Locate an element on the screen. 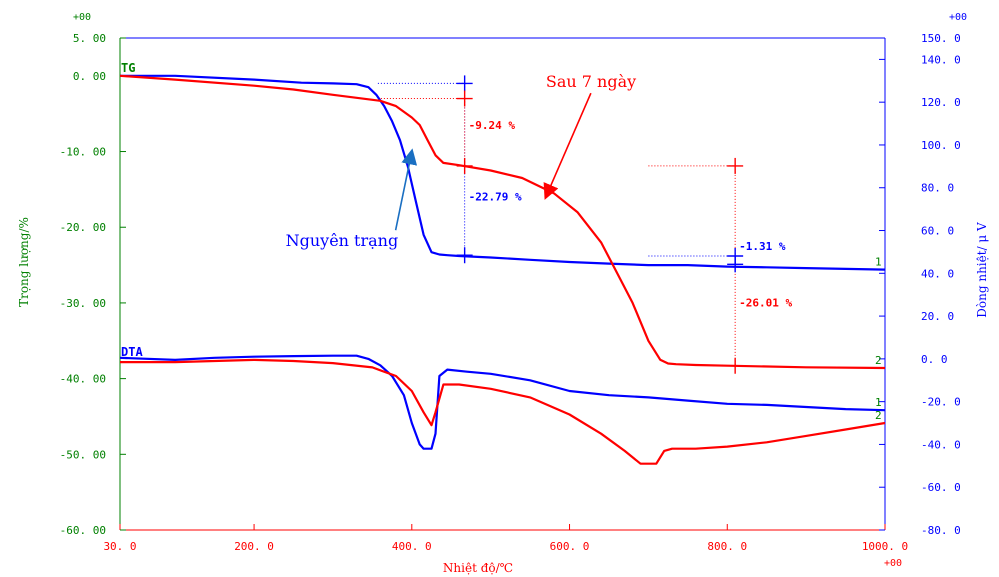 The height and width of the screenshot is (577, 999). callout-label: Sau 7 ngày is located at coordinates (591, 81).